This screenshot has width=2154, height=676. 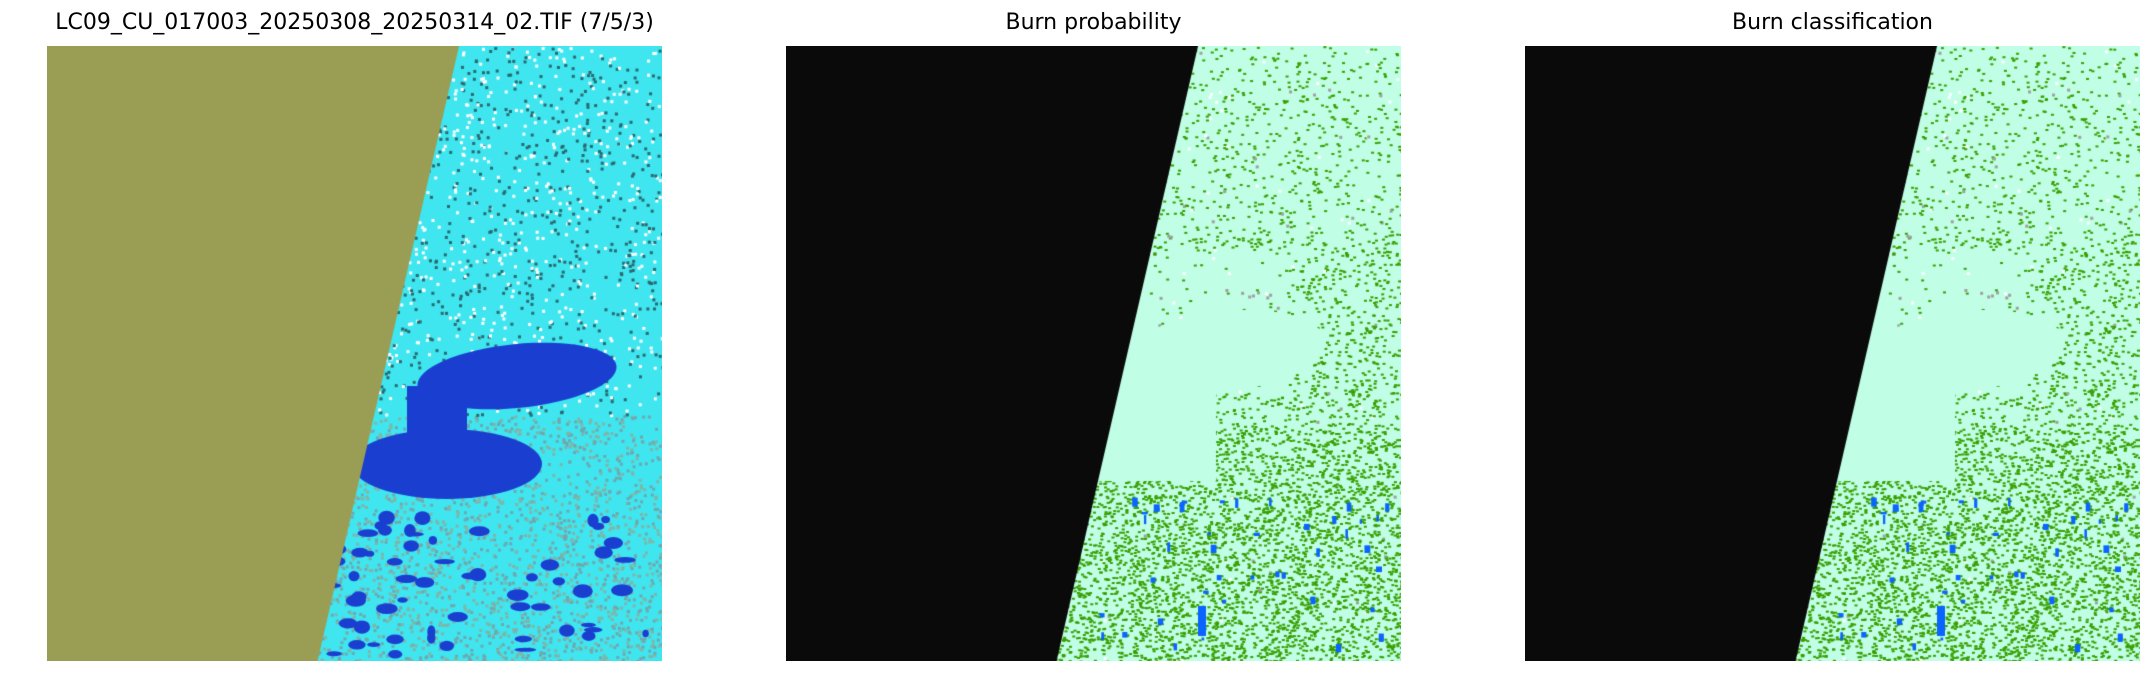 What do you see at coordinates (1832, 22) in the screenshot?
I see `panel-title: Burn classification` at bounding box center [1832, 22].